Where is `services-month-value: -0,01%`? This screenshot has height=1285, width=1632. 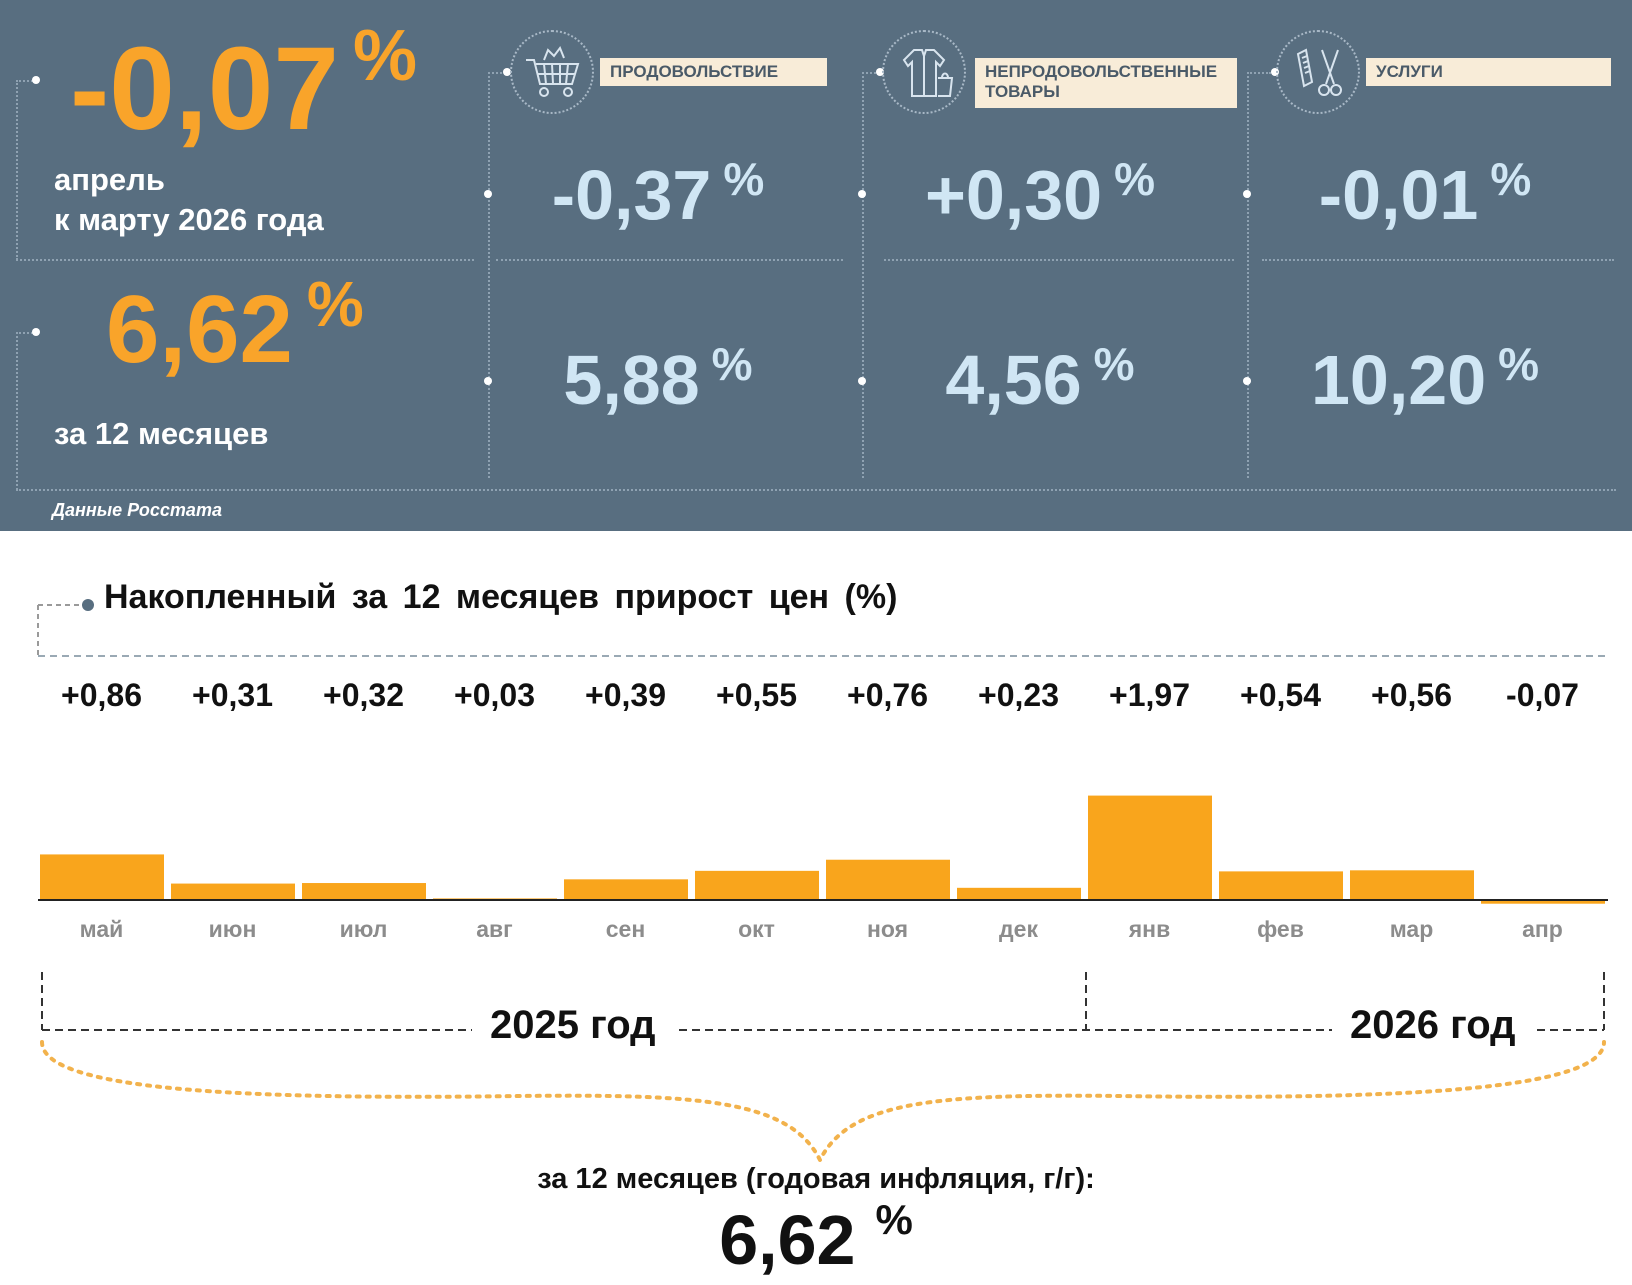 services-month-value: -0,01% is located at coordinates (1425, 193).